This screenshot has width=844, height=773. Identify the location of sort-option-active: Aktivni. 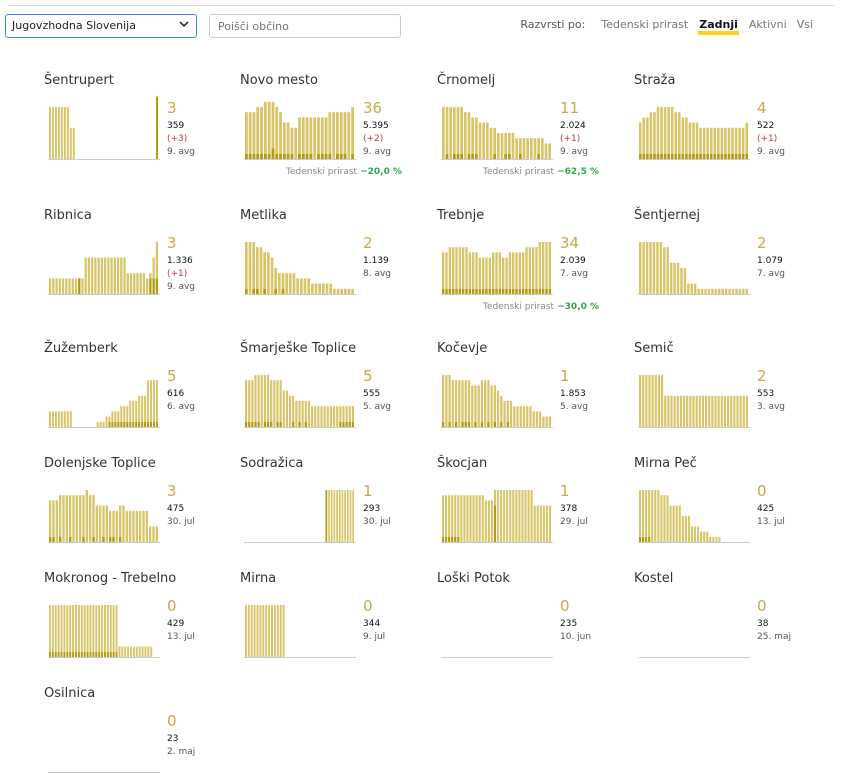
(767, 24).